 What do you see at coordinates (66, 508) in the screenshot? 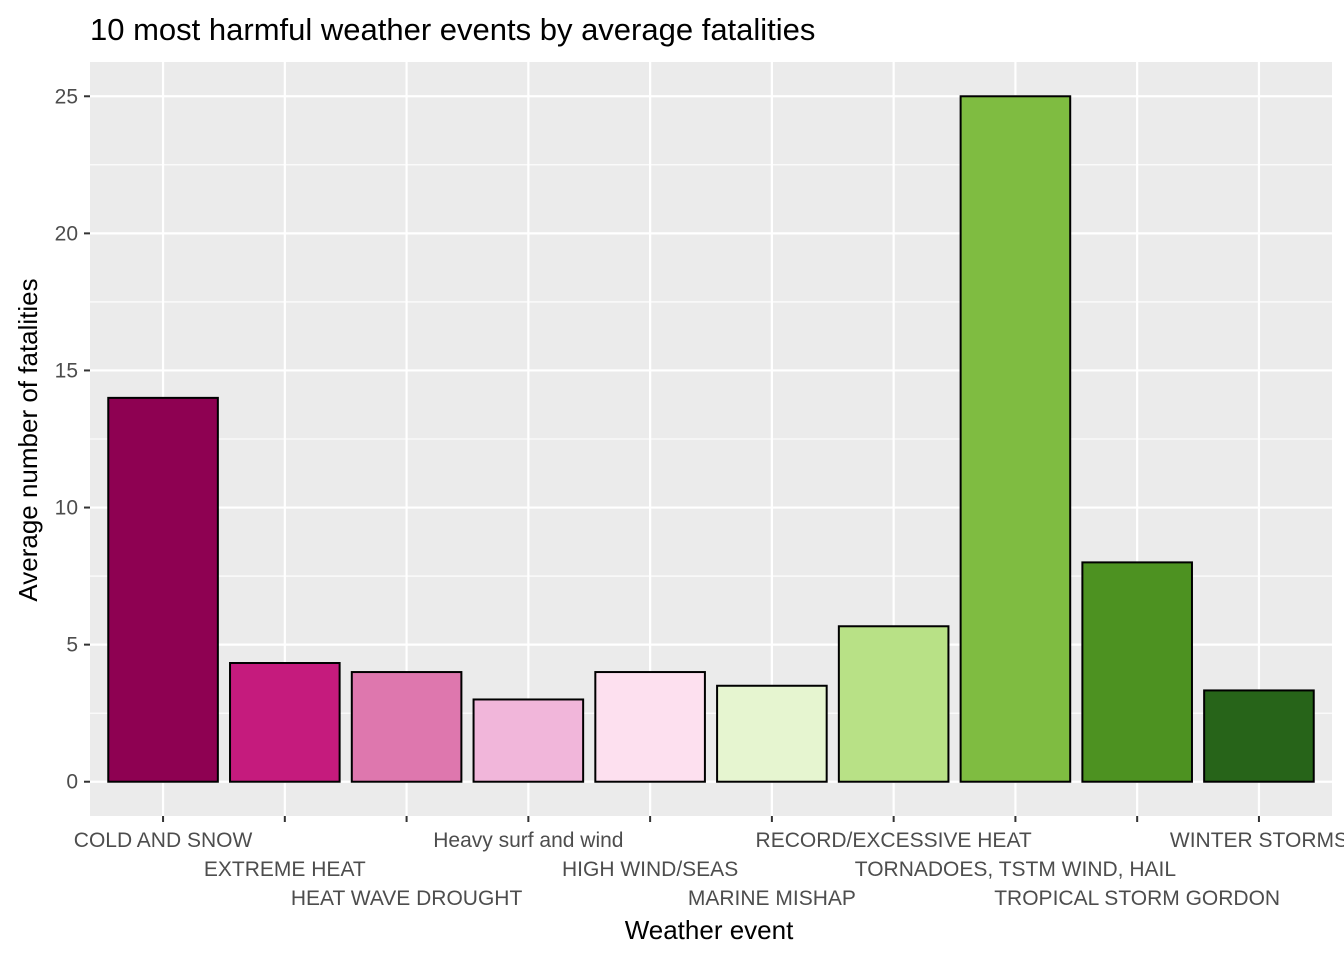
I see `y-tick-label: 10` at bounding box center [66, 508].